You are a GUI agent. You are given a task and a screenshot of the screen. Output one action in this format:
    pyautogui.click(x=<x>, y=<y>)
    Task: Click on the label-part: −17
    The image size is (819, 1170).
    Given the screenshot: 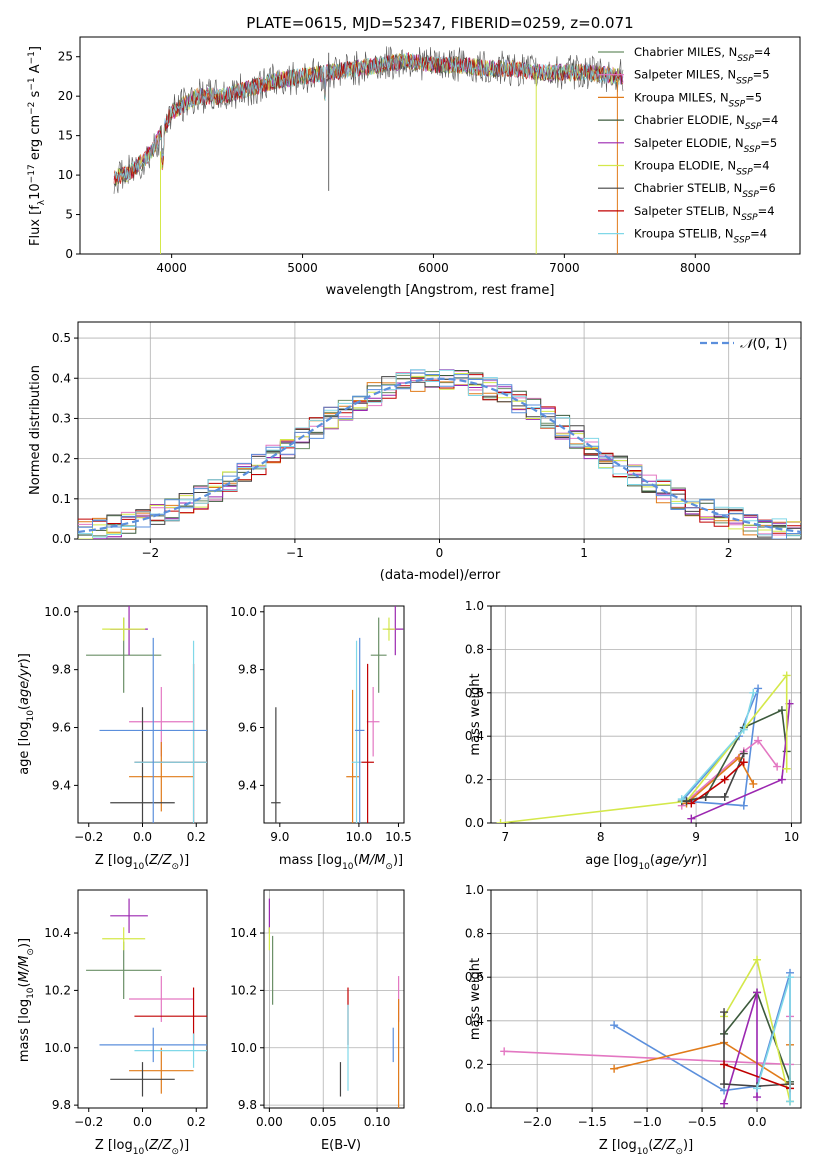 What is the action you would take?
    pyautogui.click(x=32, y=173)
    